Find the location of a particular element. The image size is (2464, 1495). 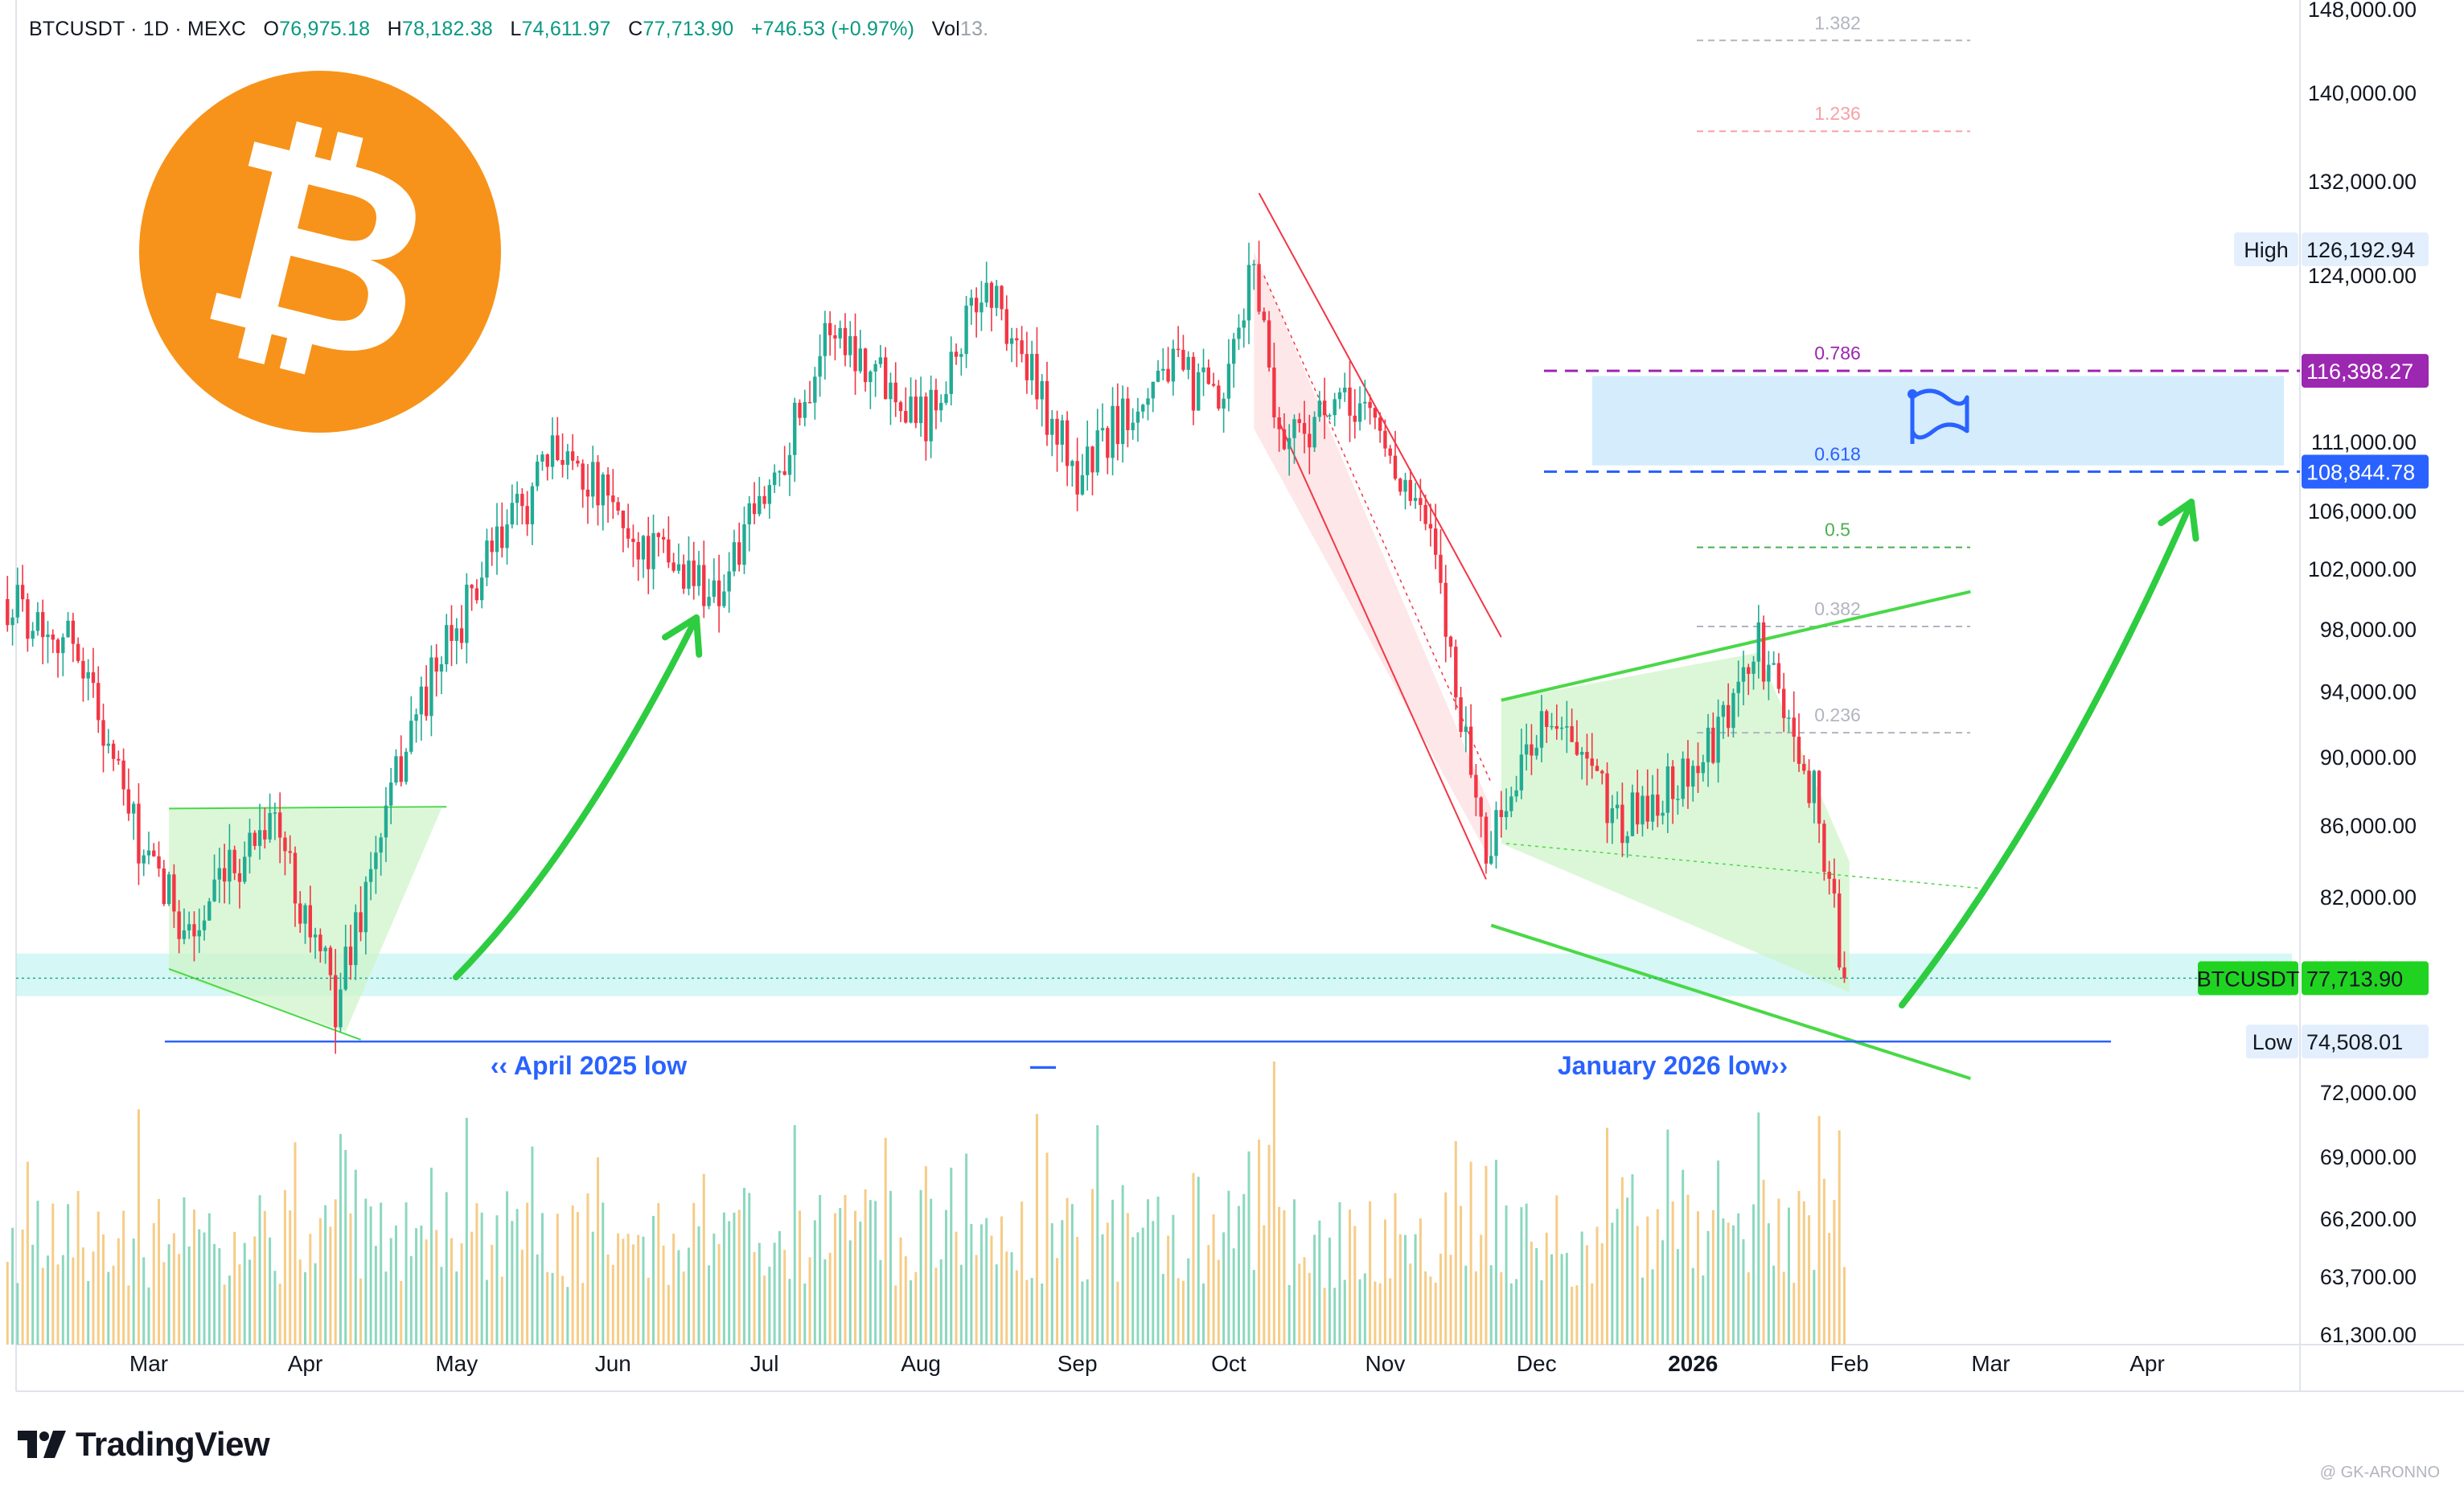

january-low-annotation: January 2026 low›› is located at coordinates (1673, 1065).